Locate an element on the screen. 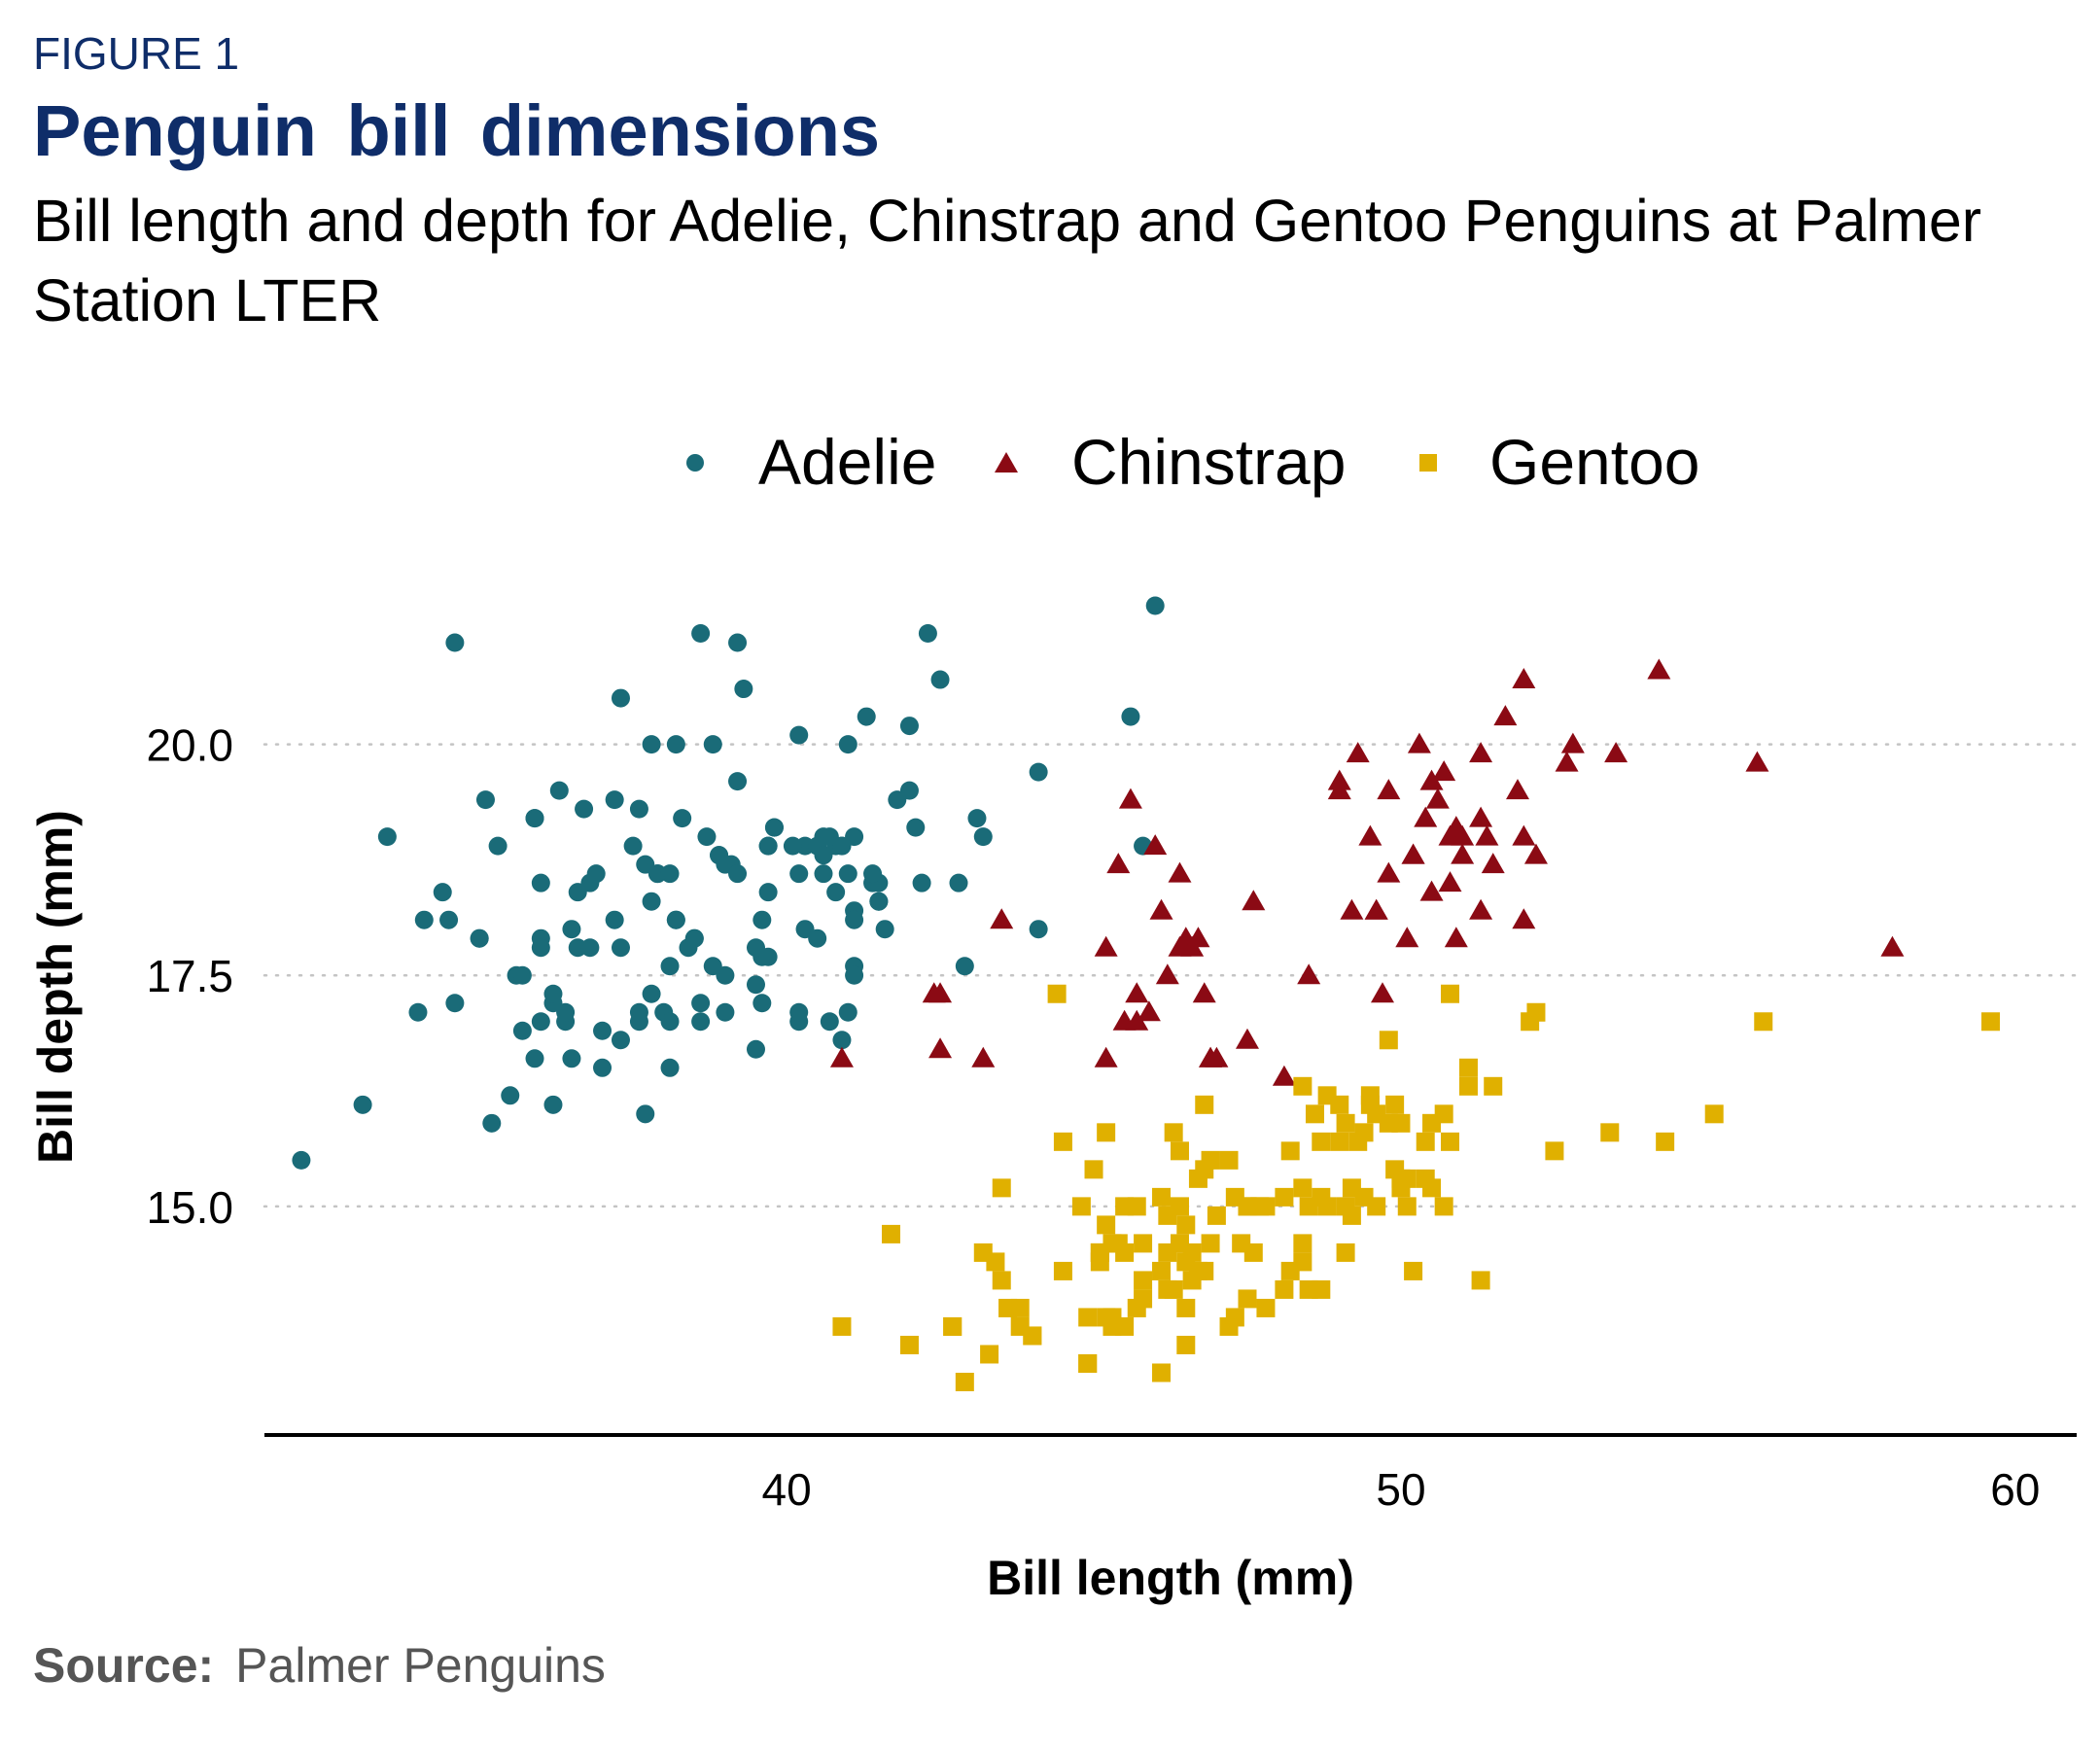 The width and height of the screenshot is (2100, 1750). legend-label-adelie: Adelie is located at coordinates (847, 462).